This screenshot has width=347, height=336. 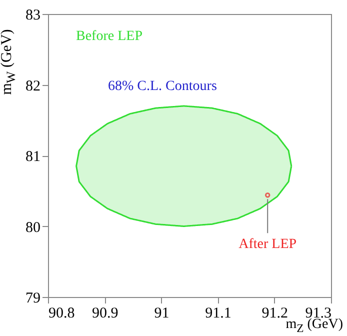 What do you see at coordinates (267, 244) in the screenshot?
I see `text: After LEP` at bounding box center [267, 244].